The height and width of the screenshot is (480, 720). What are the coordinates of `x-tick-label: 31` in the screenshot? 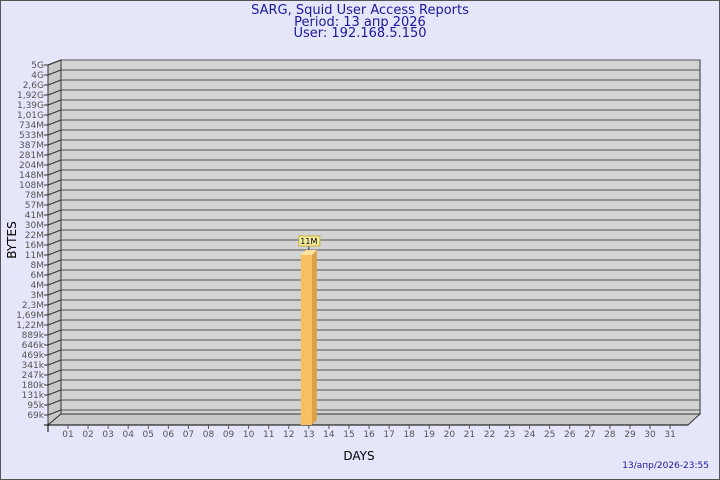 It's located at (669, 435).